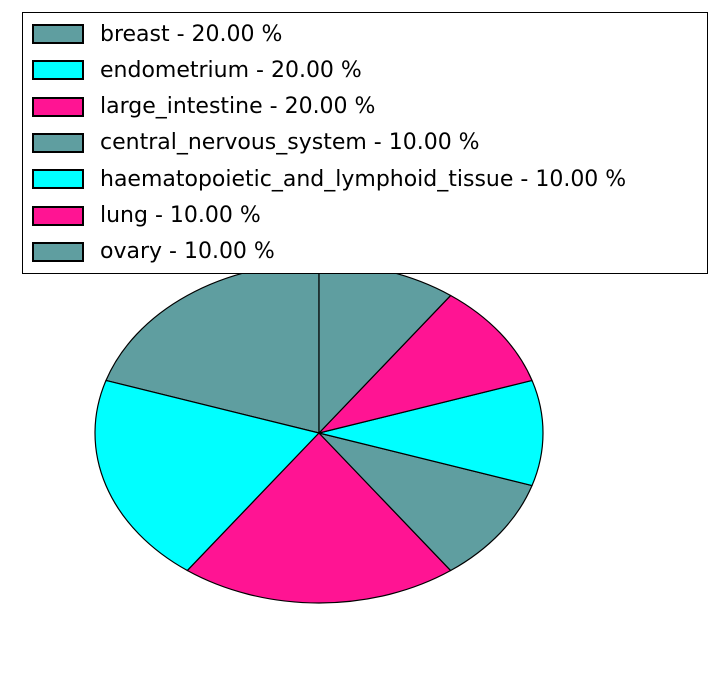 The height and width of the screenshot is (681, 719). What do you see at coordinates (191, 34) in the screenshot?
I see `legend-label-breast: breast - 20.00 %` at bounding box center [191, 34].